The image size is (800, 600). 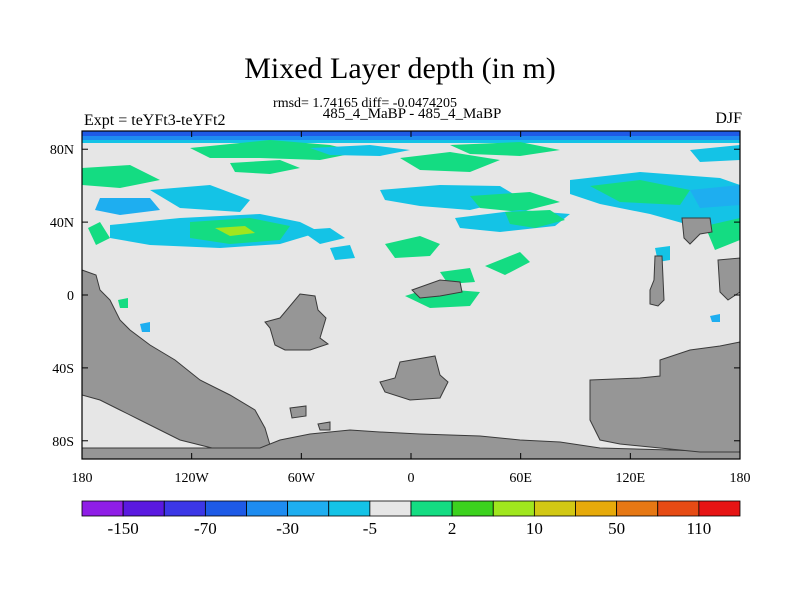 I want to click on plot-title: Mixed Layer depth (in m), so click(x=400, y=68).